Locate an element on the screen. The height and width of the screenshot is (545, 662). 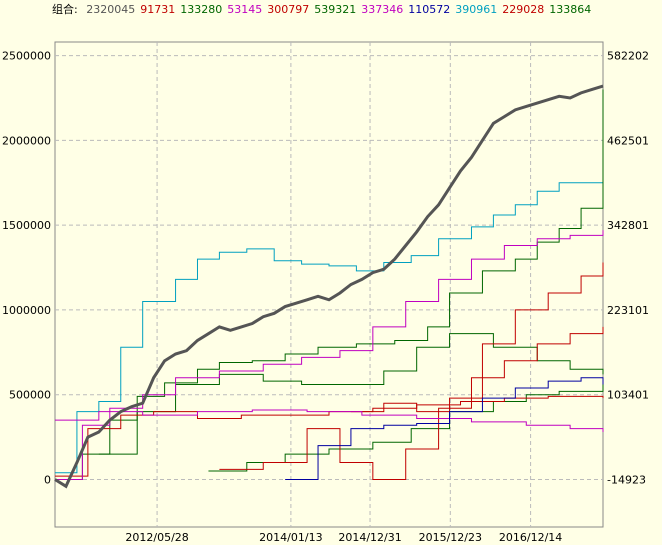
legend-entry: 2320045 is located at coordinates (111, 9).